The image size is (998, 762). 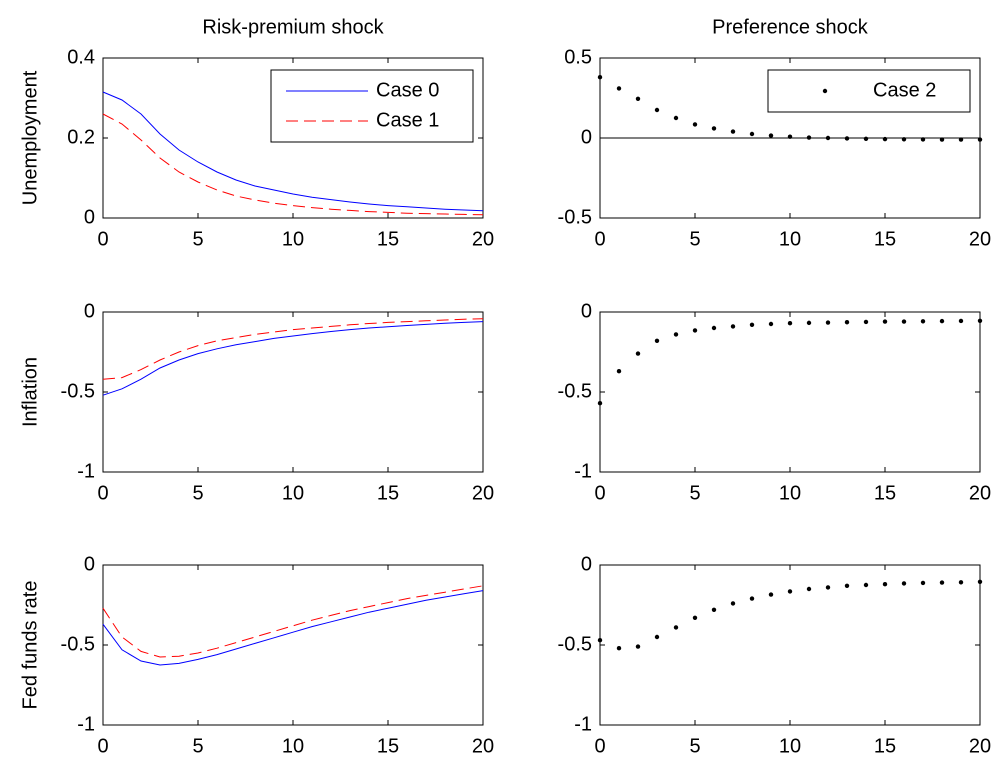 What do you see at coordinates (790, 27) in the screenshot?
I see `panel-title: Preference shock` at bounding box center [790, 27].